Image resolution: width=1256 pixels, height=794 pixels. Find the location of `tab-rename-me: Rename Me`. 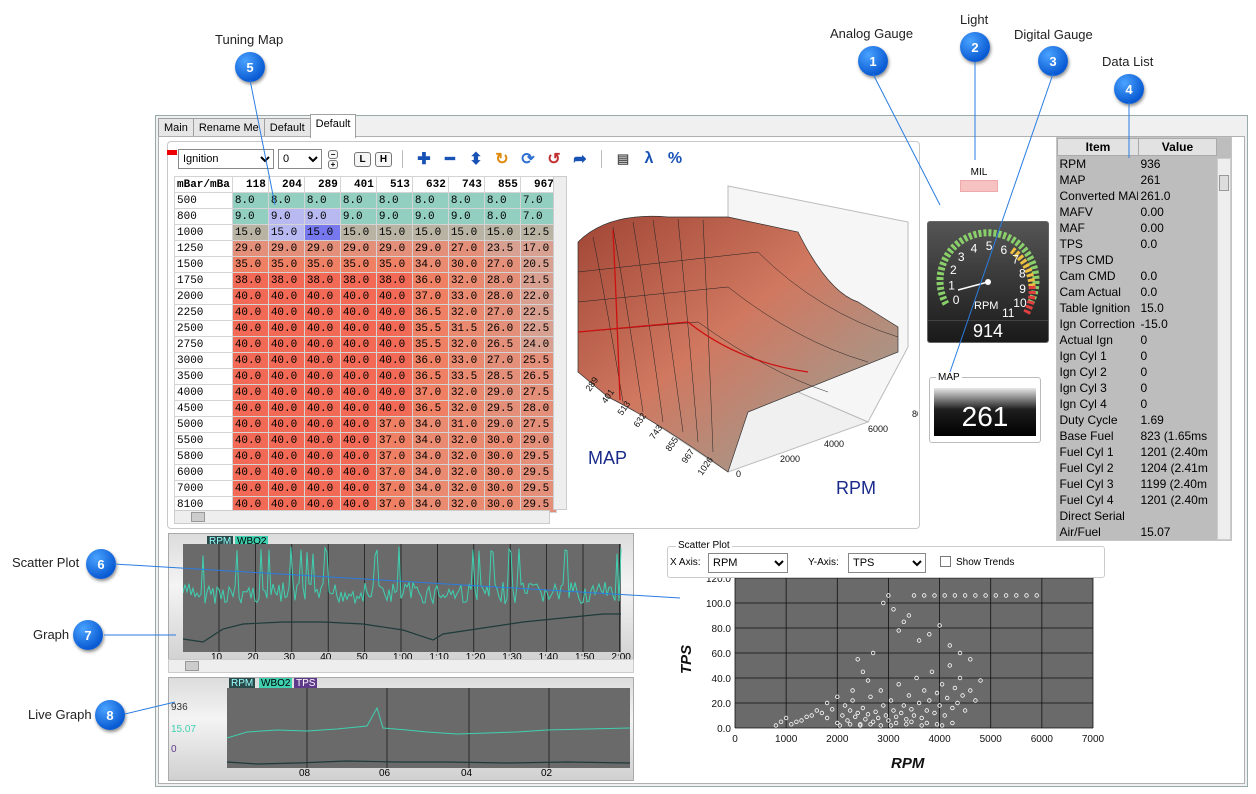

tab-rename-me: Rename Me is located at coordinates (228, 128).